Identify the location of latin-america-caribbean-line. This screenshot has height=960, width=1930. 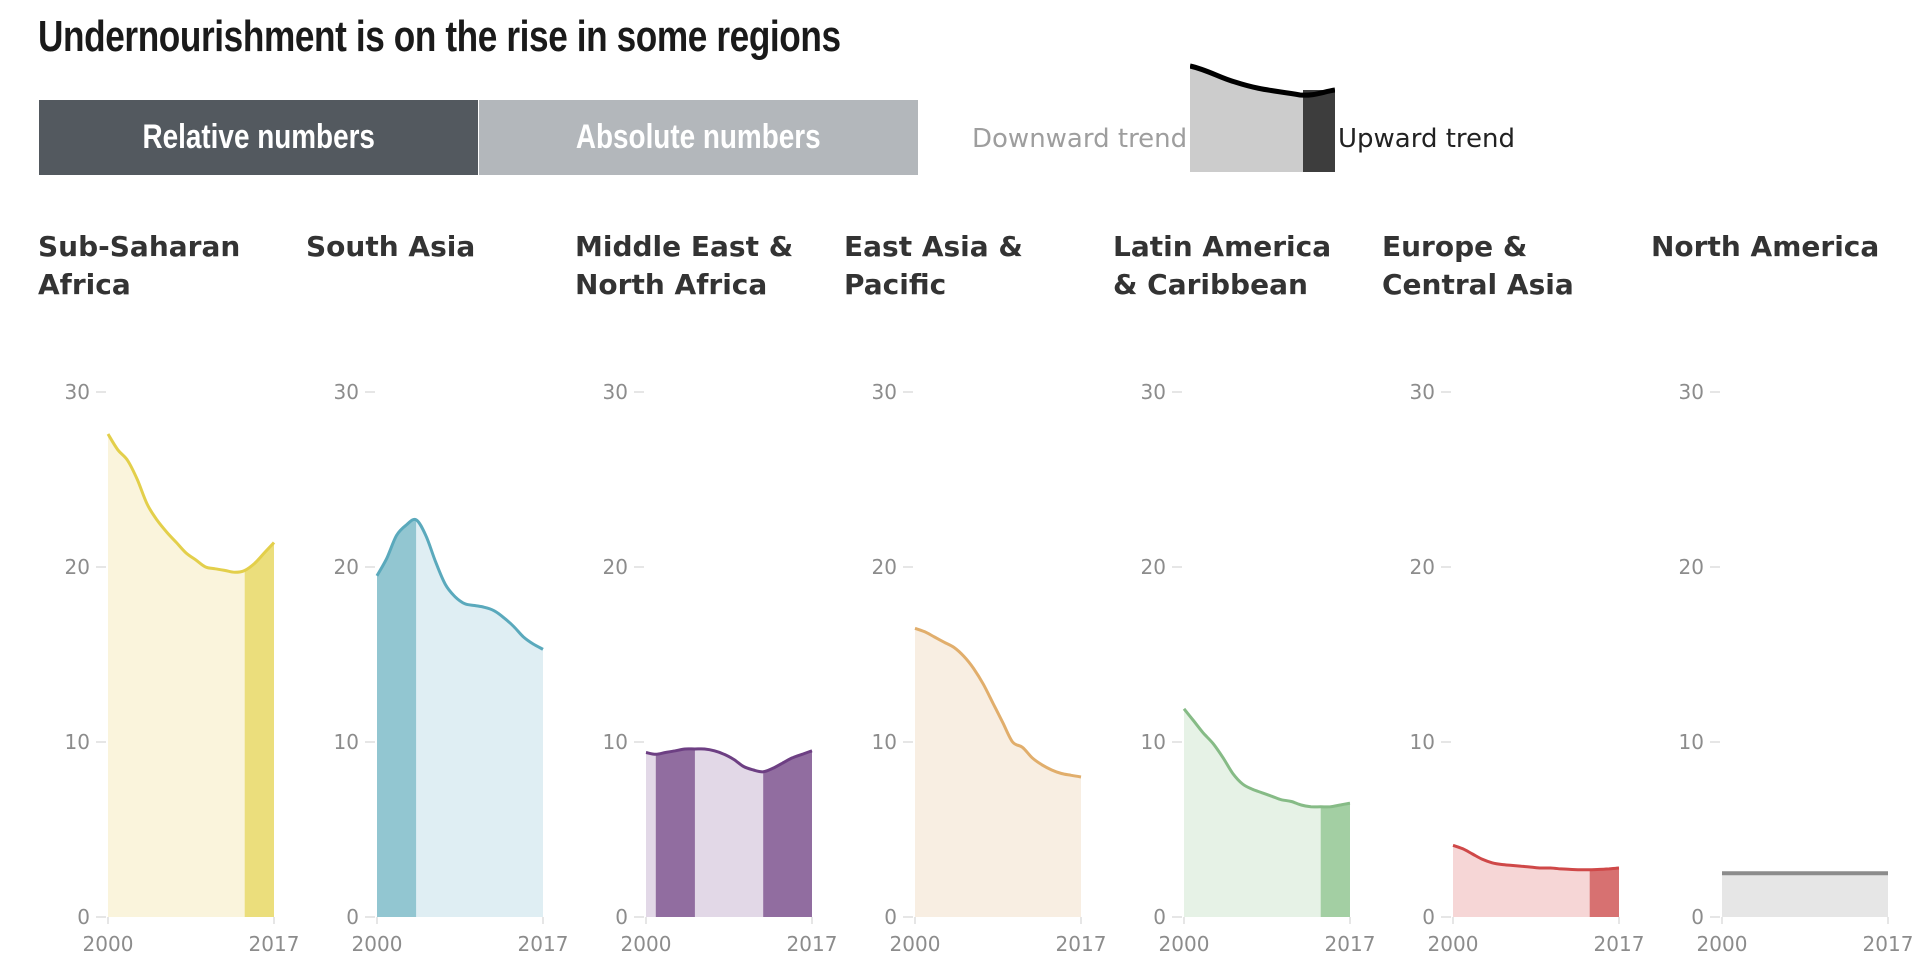
(1266, 758).